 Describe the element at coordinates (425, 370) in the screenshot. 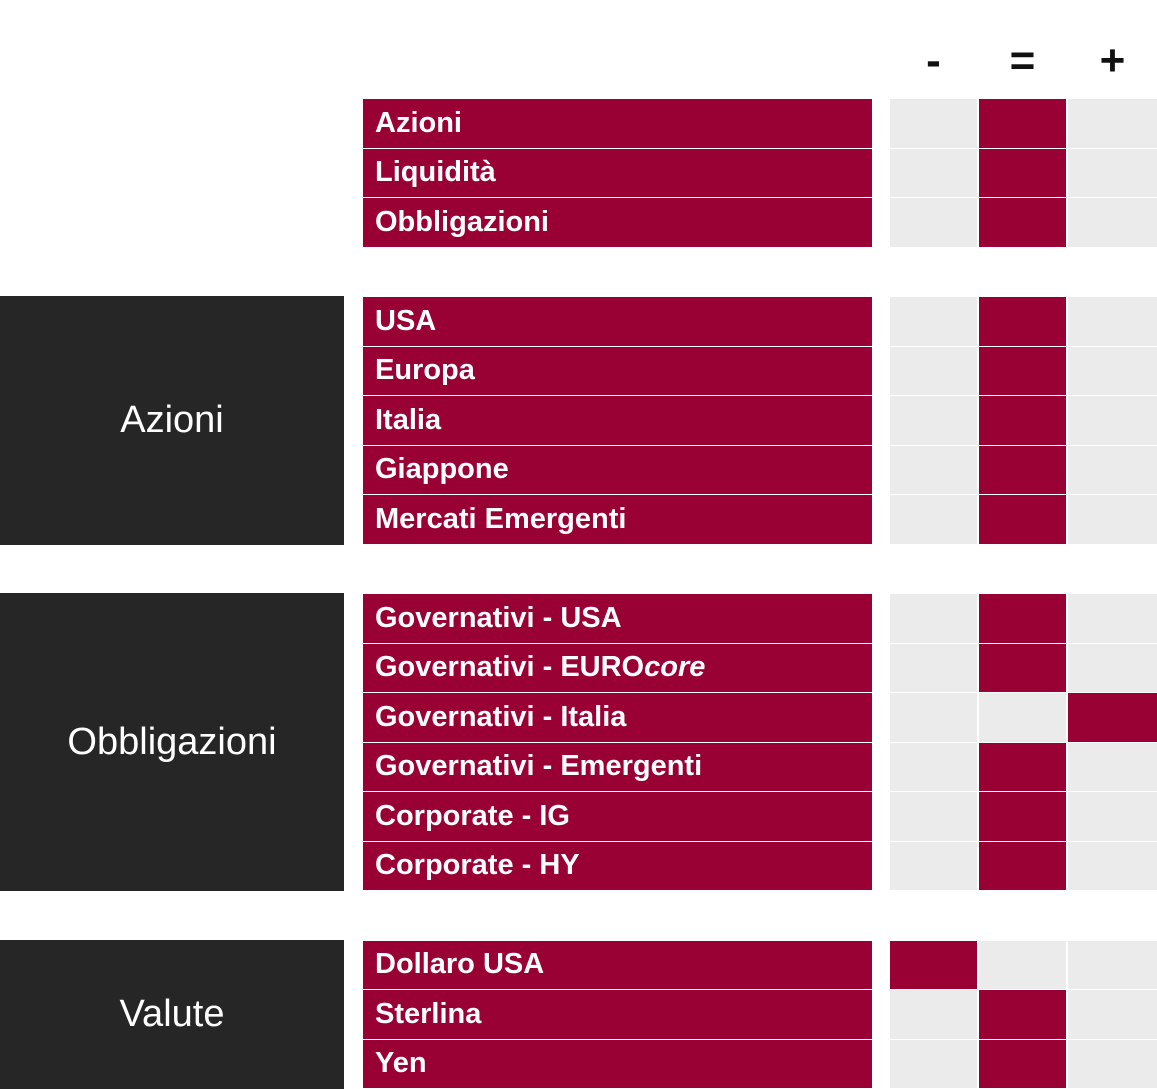

I see `row-label-text: Europa` at that location.